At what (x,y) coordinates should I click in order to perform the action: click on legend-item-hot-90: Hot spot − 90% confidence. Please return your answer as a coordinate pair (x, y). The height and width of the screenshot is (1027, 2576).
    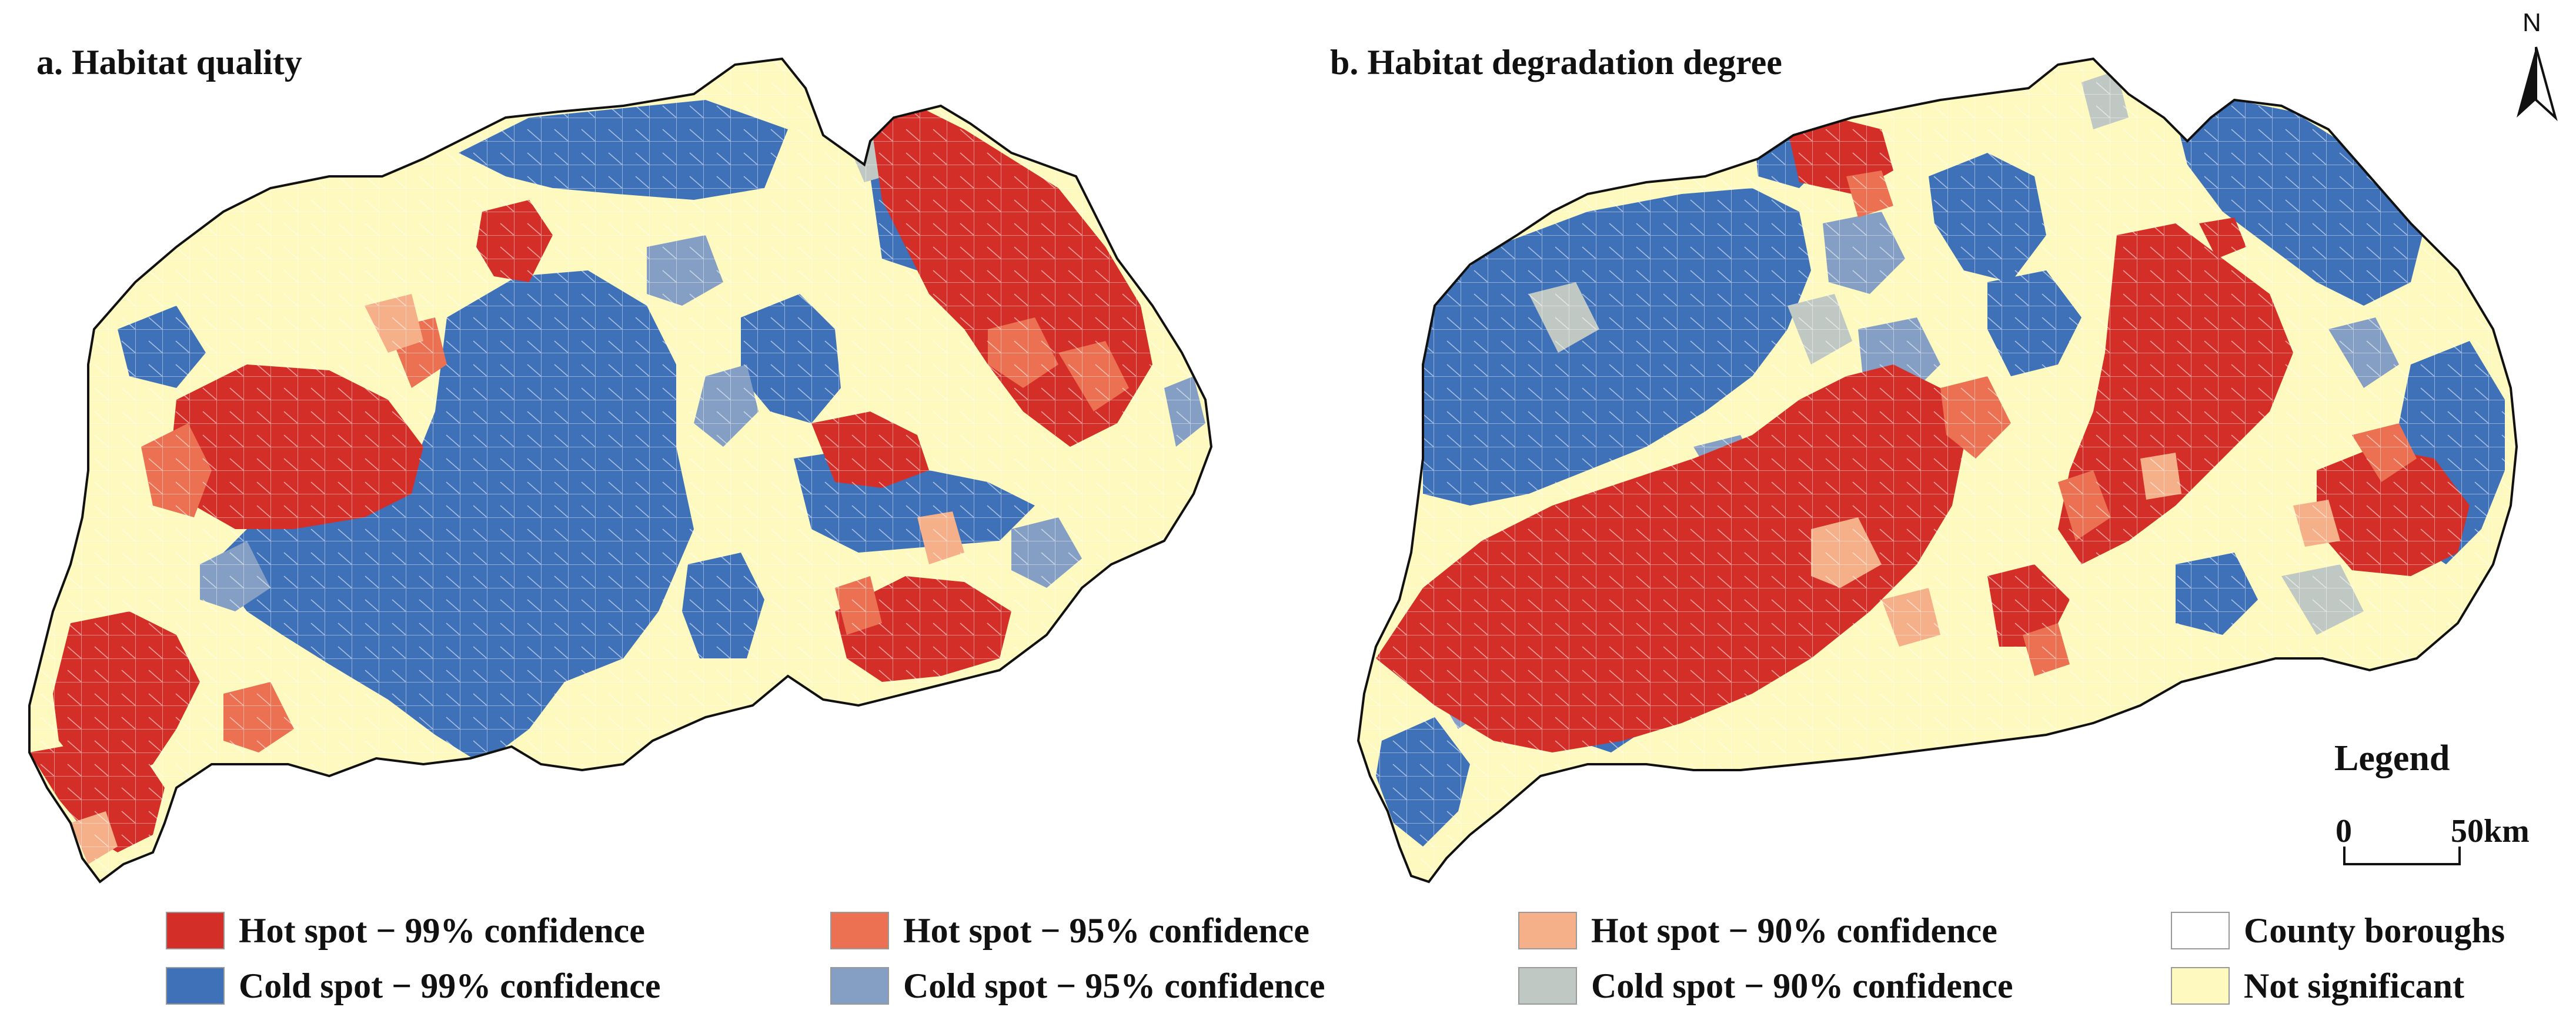
    Looking at the image, I should click on (1757, 931).